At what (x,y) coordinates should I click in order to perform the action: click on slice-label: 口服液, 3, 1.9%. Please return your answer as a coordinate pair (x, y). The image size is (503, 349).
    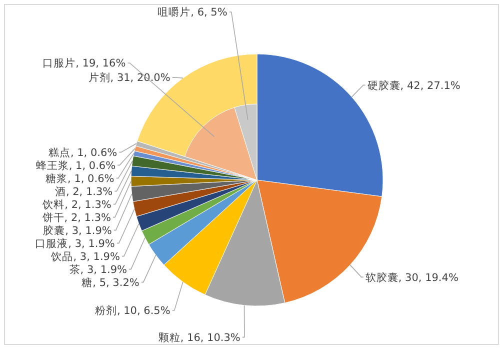
    Looking at the image, I should click on (75, 243).